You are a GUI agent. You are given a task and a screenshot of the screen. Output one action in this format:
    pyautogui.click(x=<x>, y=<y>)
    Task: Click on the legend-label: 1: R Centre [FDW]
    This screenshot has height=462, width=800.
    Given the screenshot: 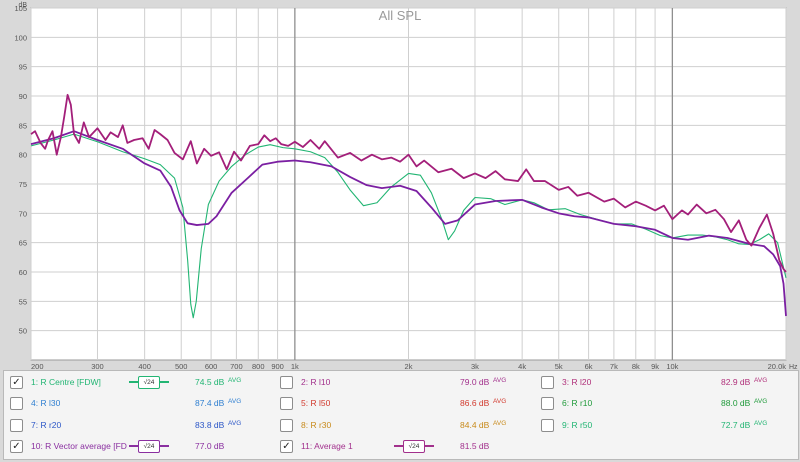 What is the action you would take?
    pyautogui.click(x=66, y=382)
    